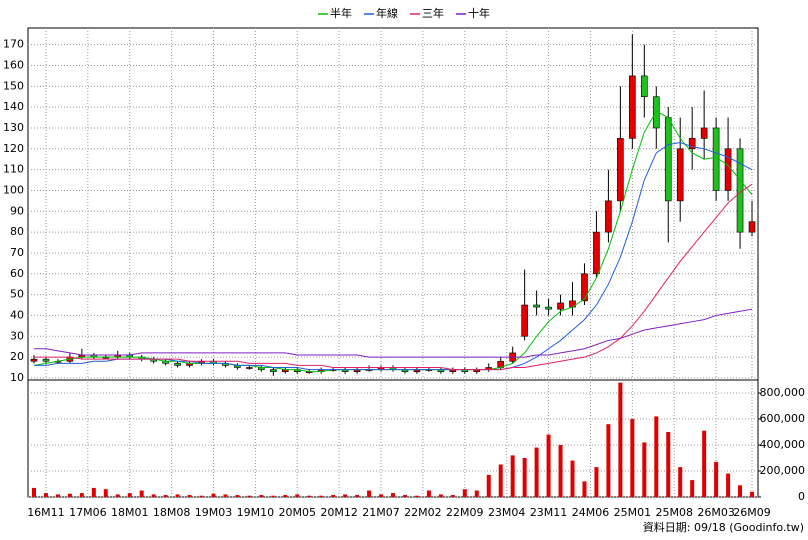 The image size is (808, 540). Describe the element at coordinates (13, 189) in the screenshot. I see `y-tick-label: 100` at that location.